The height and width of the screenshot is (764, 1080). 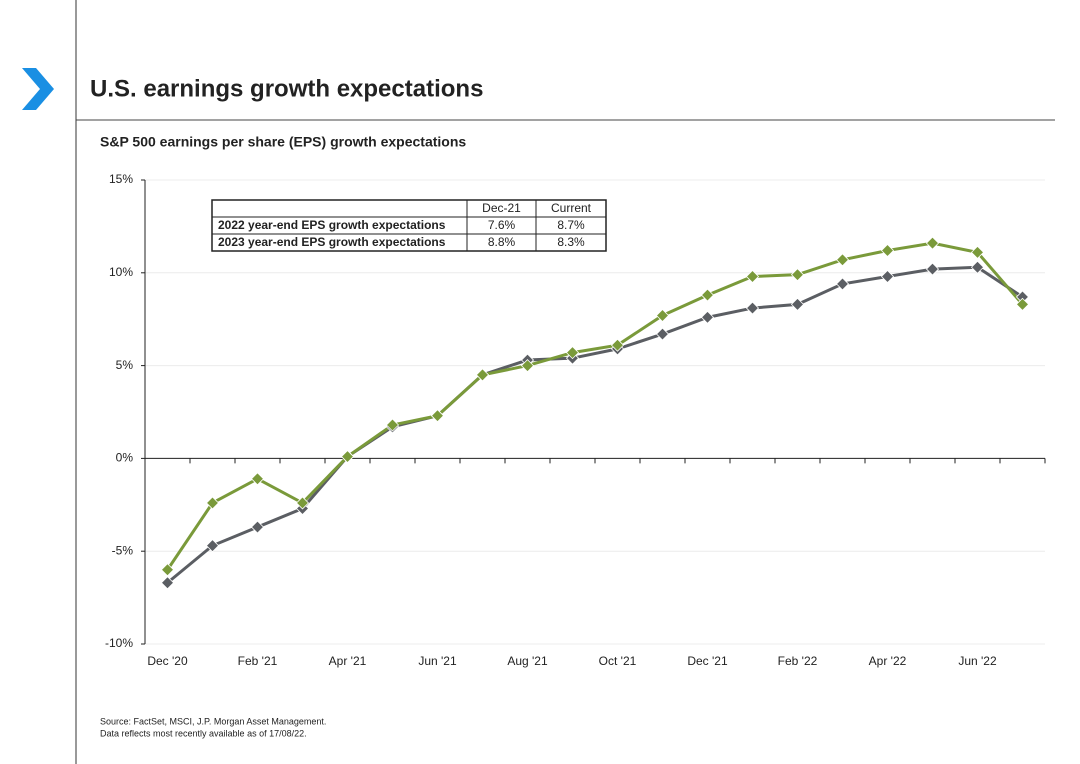 I want to click on y-tick-label: 10%, so click(x=121, y=272).